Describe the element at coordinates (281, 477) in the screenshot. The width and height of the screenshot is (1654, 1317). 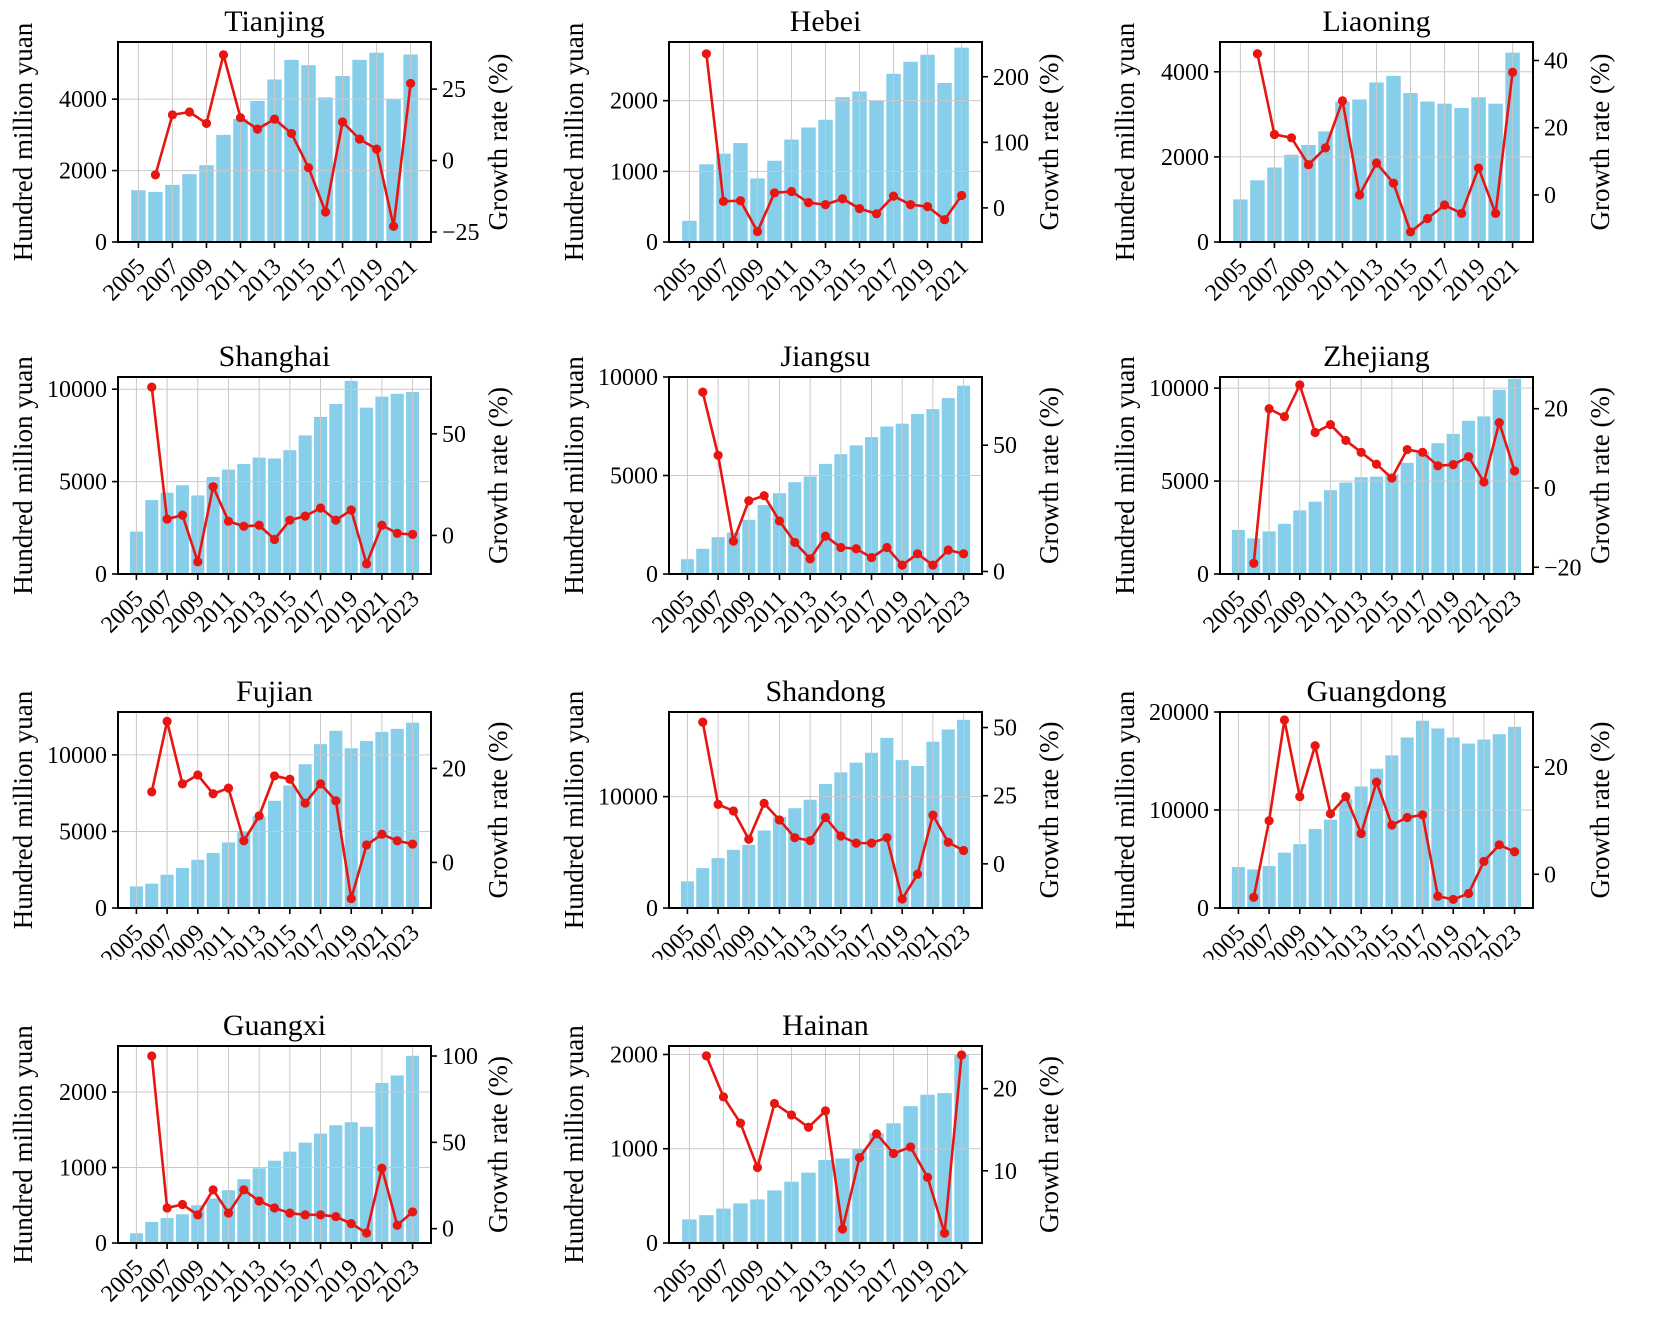
I see `growth-line` at that location.